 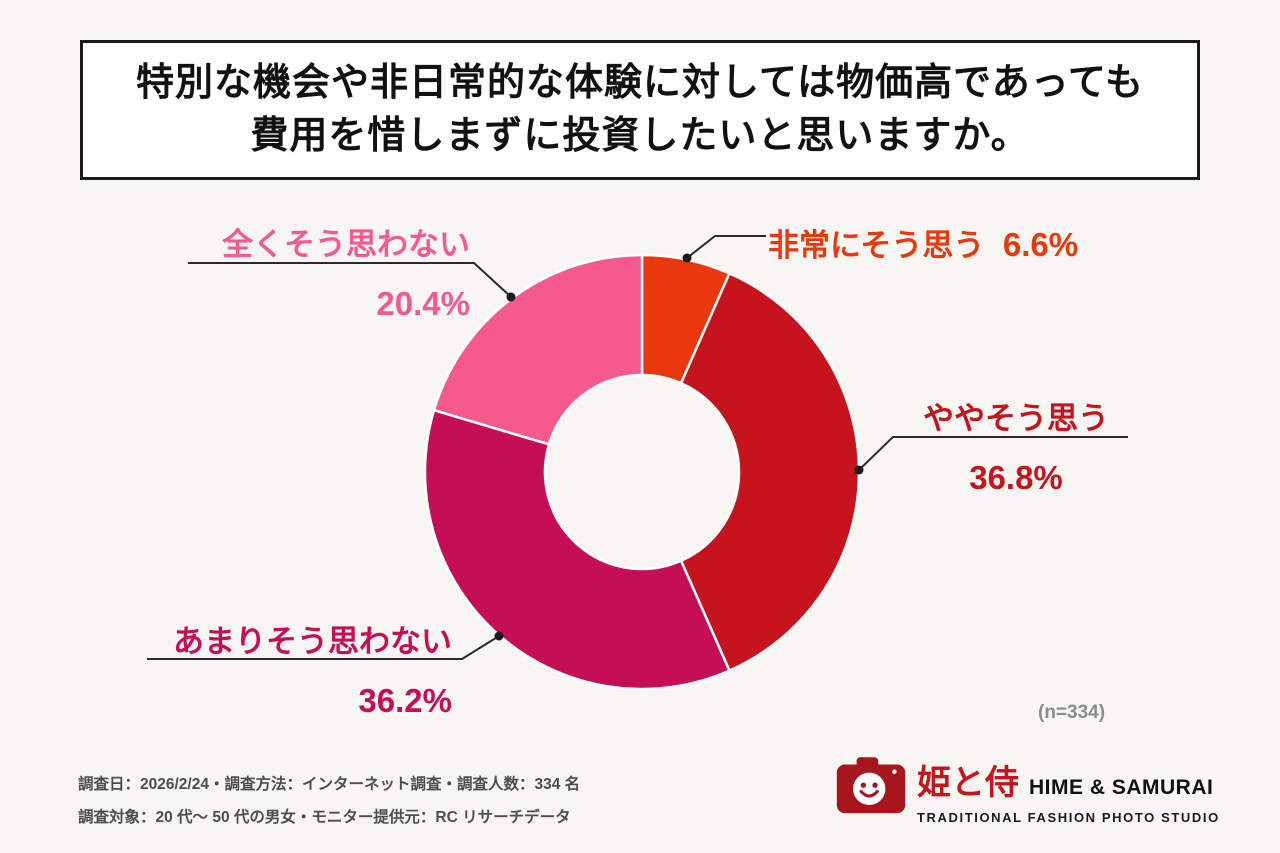 I want to click on segment-label-not-at-all: 全くそう思わない 20.4%, so click(x=325, y=271).